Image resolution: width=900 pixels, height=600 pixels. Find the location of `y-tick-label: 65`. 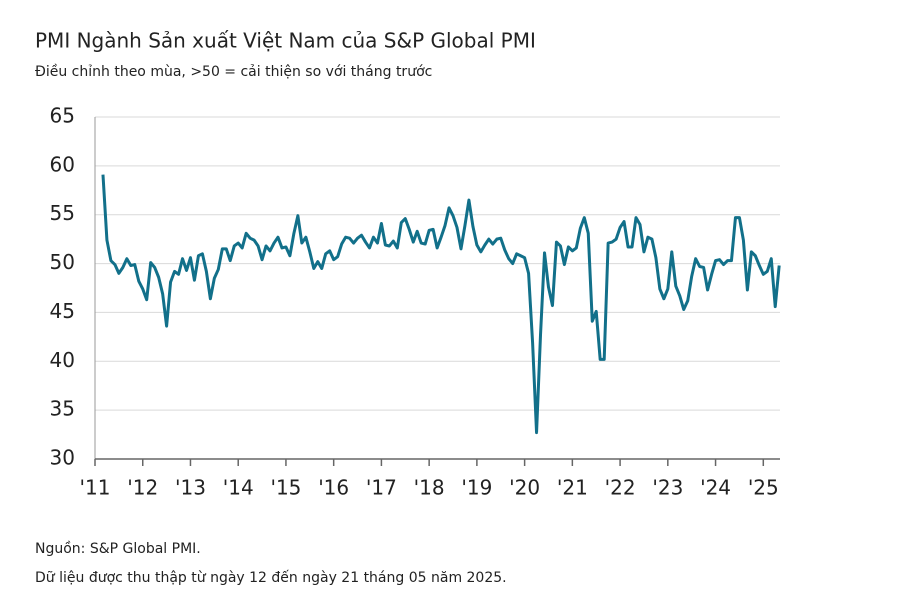

y-tick-label: 65 is located at coordinates (62, 116).